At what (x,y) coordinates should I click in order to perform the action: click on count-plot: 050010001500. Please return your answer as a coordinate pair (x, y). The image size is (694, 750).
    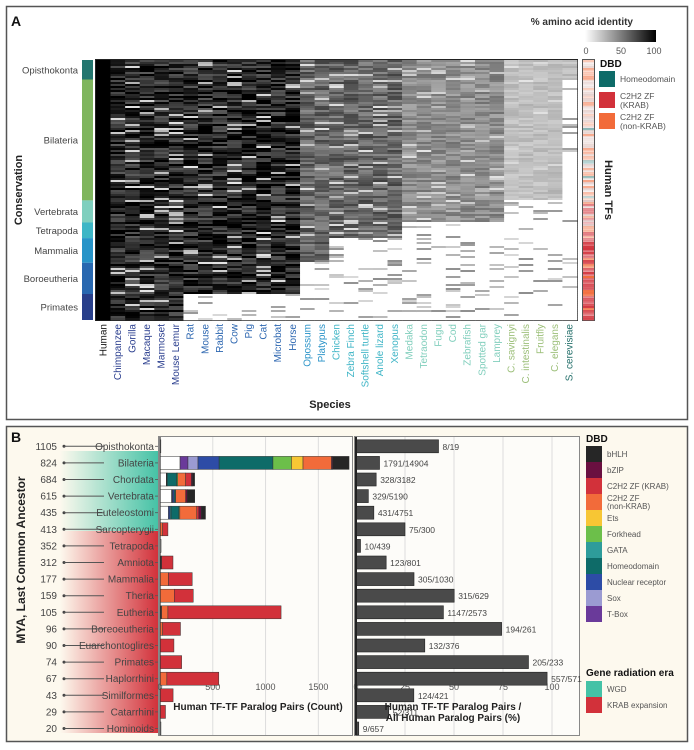
    Looking at the image, I should click on (253, 586).